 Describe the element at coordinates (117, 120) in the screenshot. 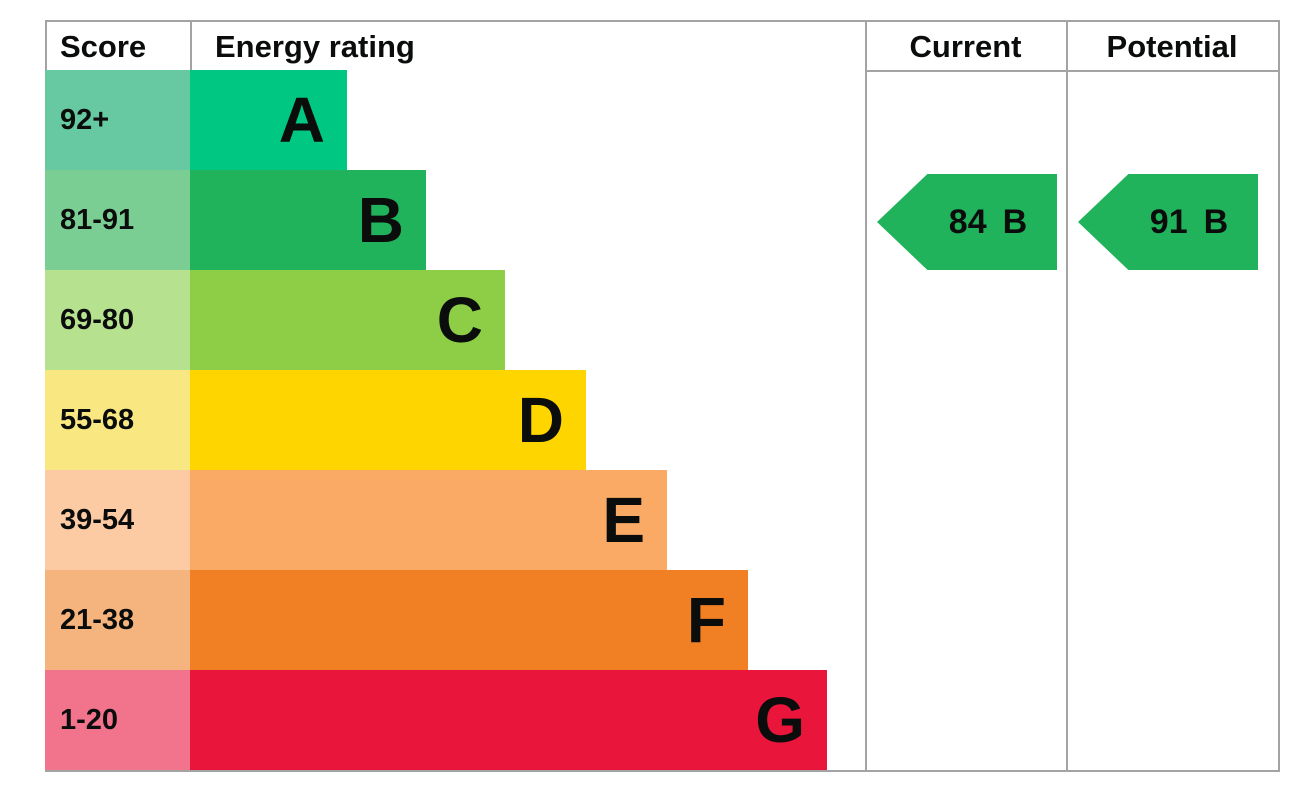

I see `score-range-a: 92+` at that location.